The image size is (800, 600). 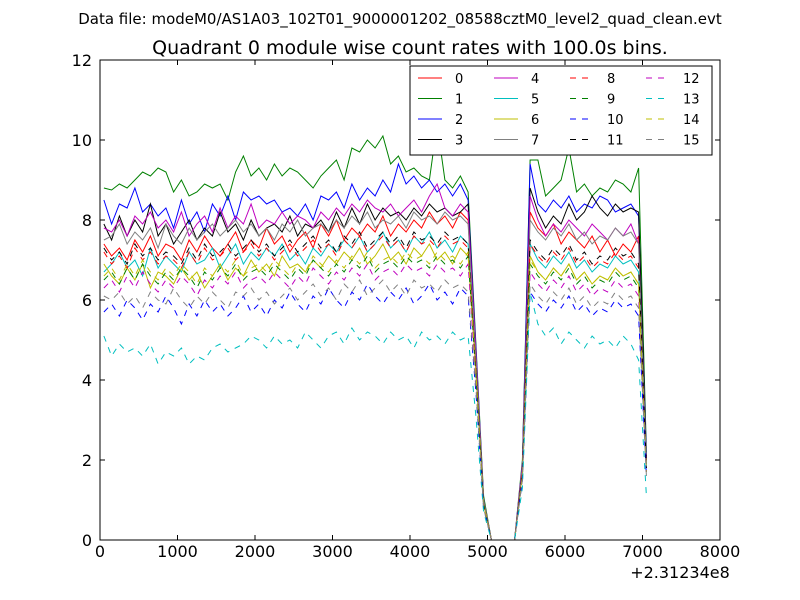 I want to click on x-offset-label: +2.31234e8, so click(x=680, y=572).